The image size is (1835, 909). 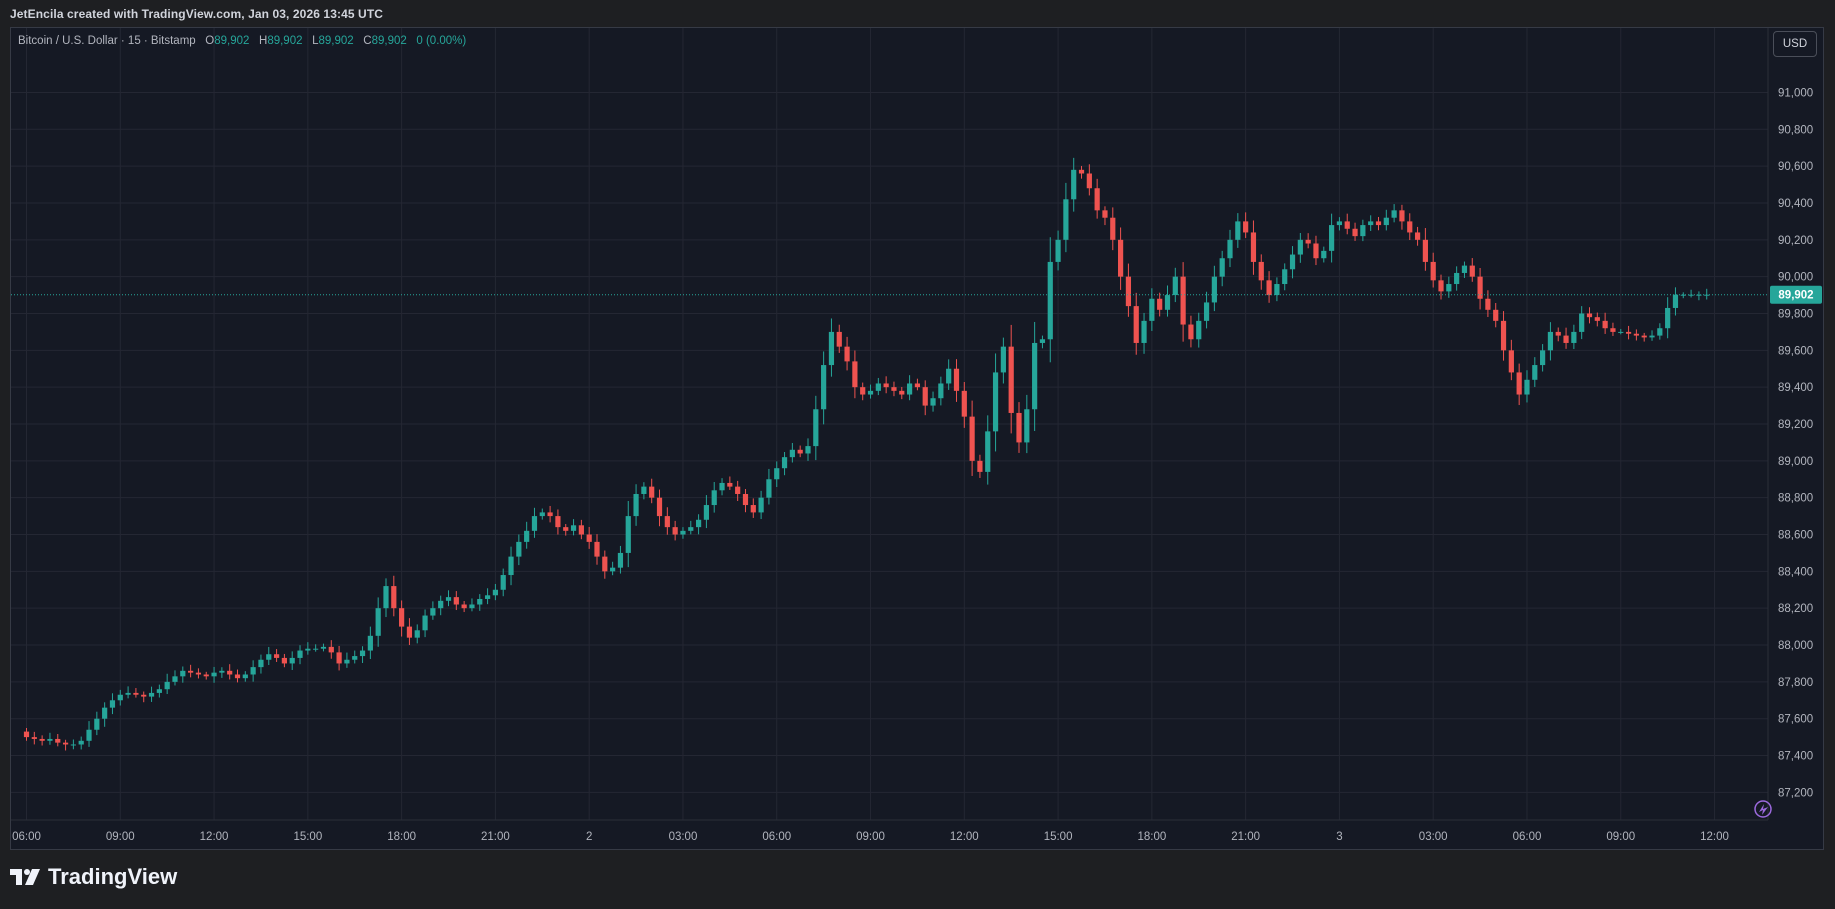 What do you see at coordinates (1795, 44) in the screenshot?
I see `currency-button: USD` at bounding box center [1795, 44].